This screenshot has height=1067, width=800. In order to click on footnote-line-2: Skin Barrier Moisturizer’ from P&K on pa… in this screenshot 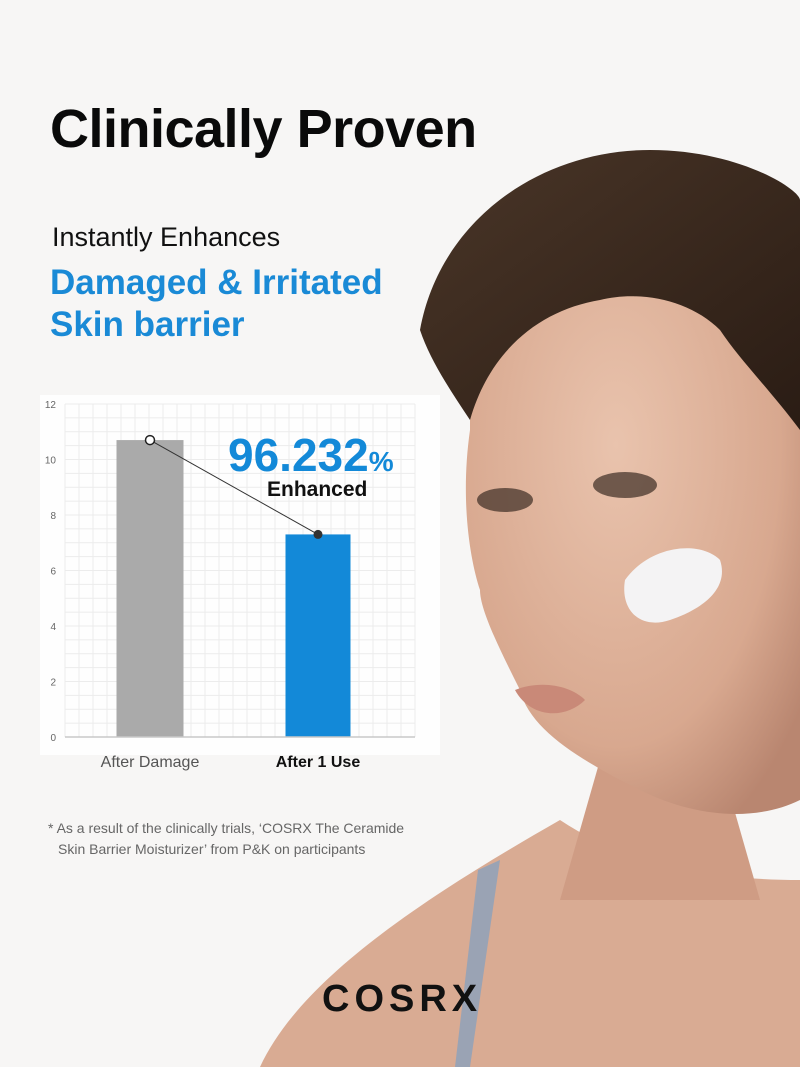, I will do `click(212, 849)`.